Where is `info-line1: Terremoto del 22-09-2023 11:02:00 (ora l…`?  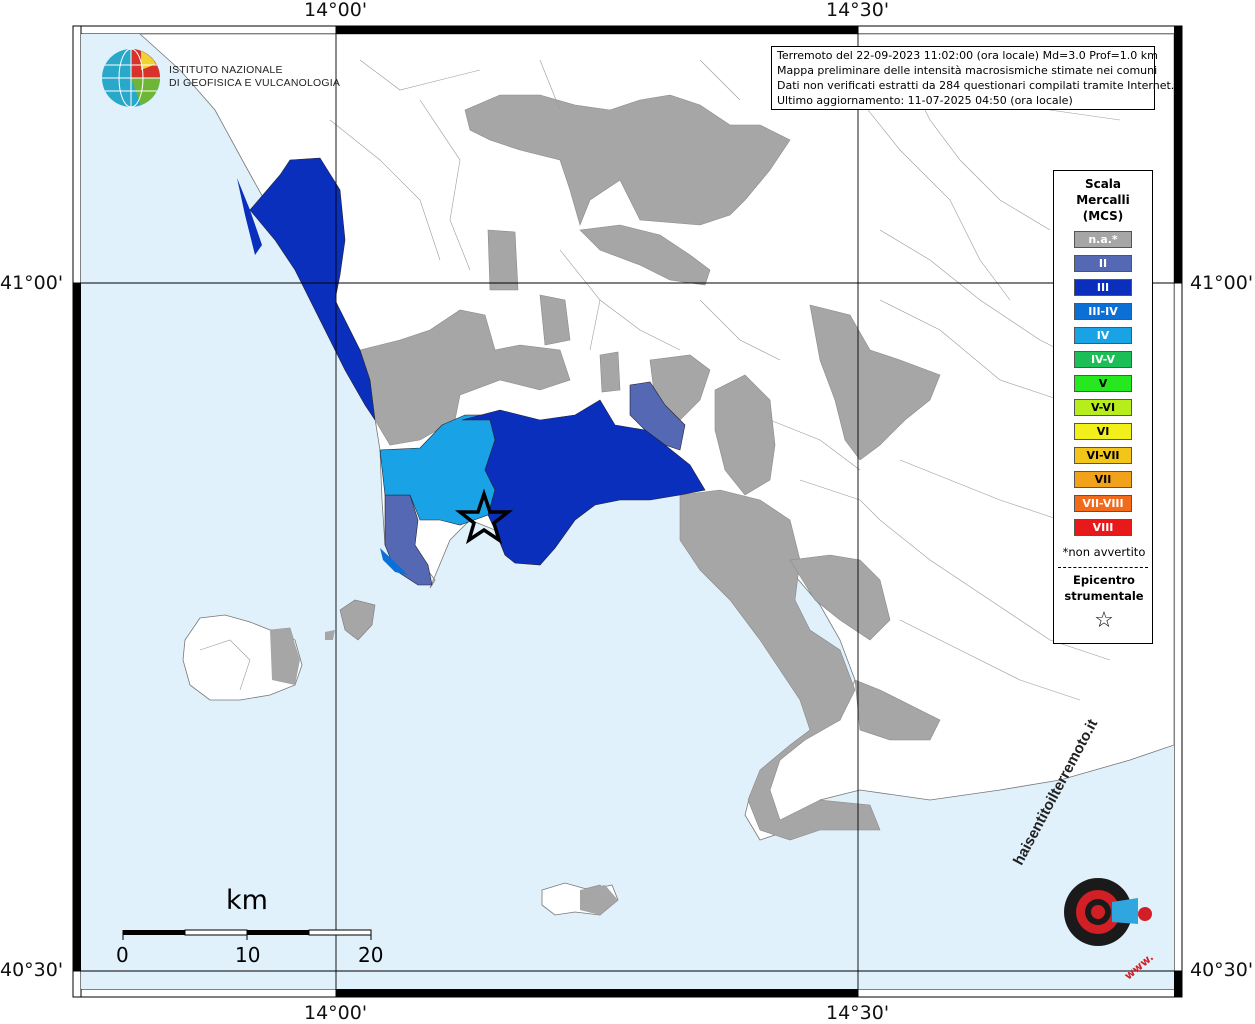 info-line1: Terremoto del 22-09-2023 11:02:00 (ora l… is located at coordinates (967, 55).